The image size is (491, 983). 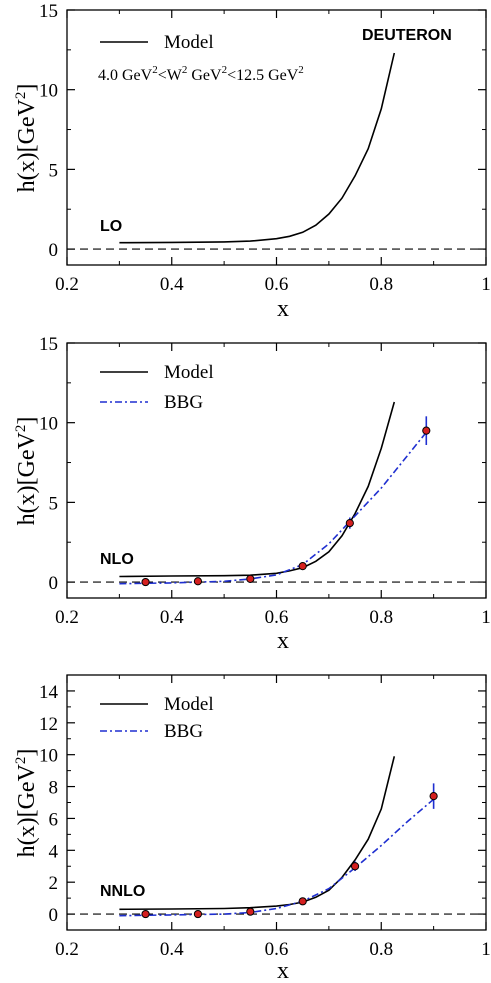 What do you see at coordinates (54, 819) in the screenshot?
I see `y-tick-label: 6` at bounding box center [54, 819].